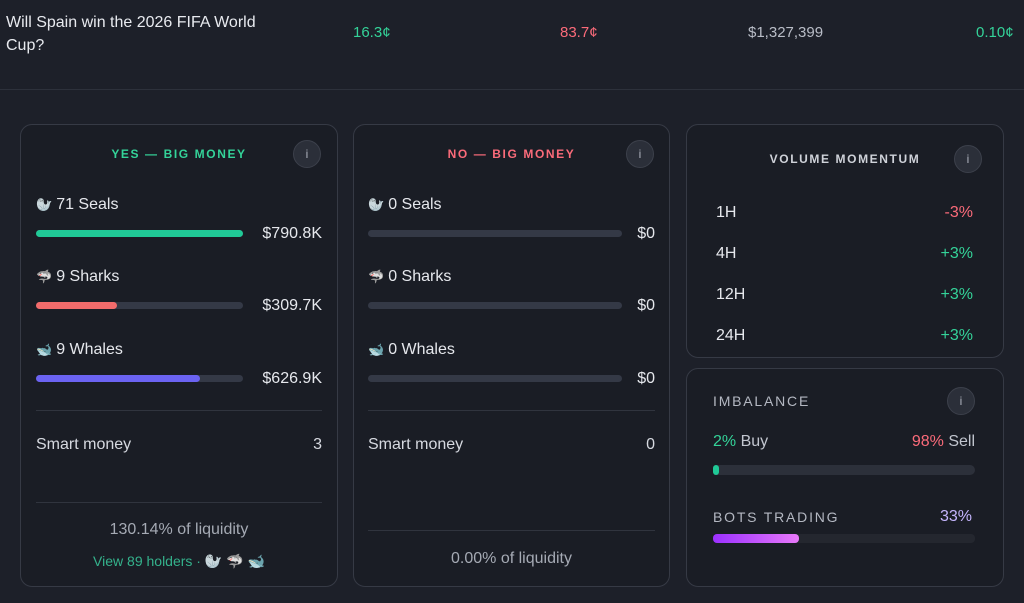 The width and height of the screenshot is (1024, 603). What do you see at coordinates (79, 349) in the screenshot?
I see `yes-whales-label: 🐋 9 Whales` at bounding box center [79, 349].